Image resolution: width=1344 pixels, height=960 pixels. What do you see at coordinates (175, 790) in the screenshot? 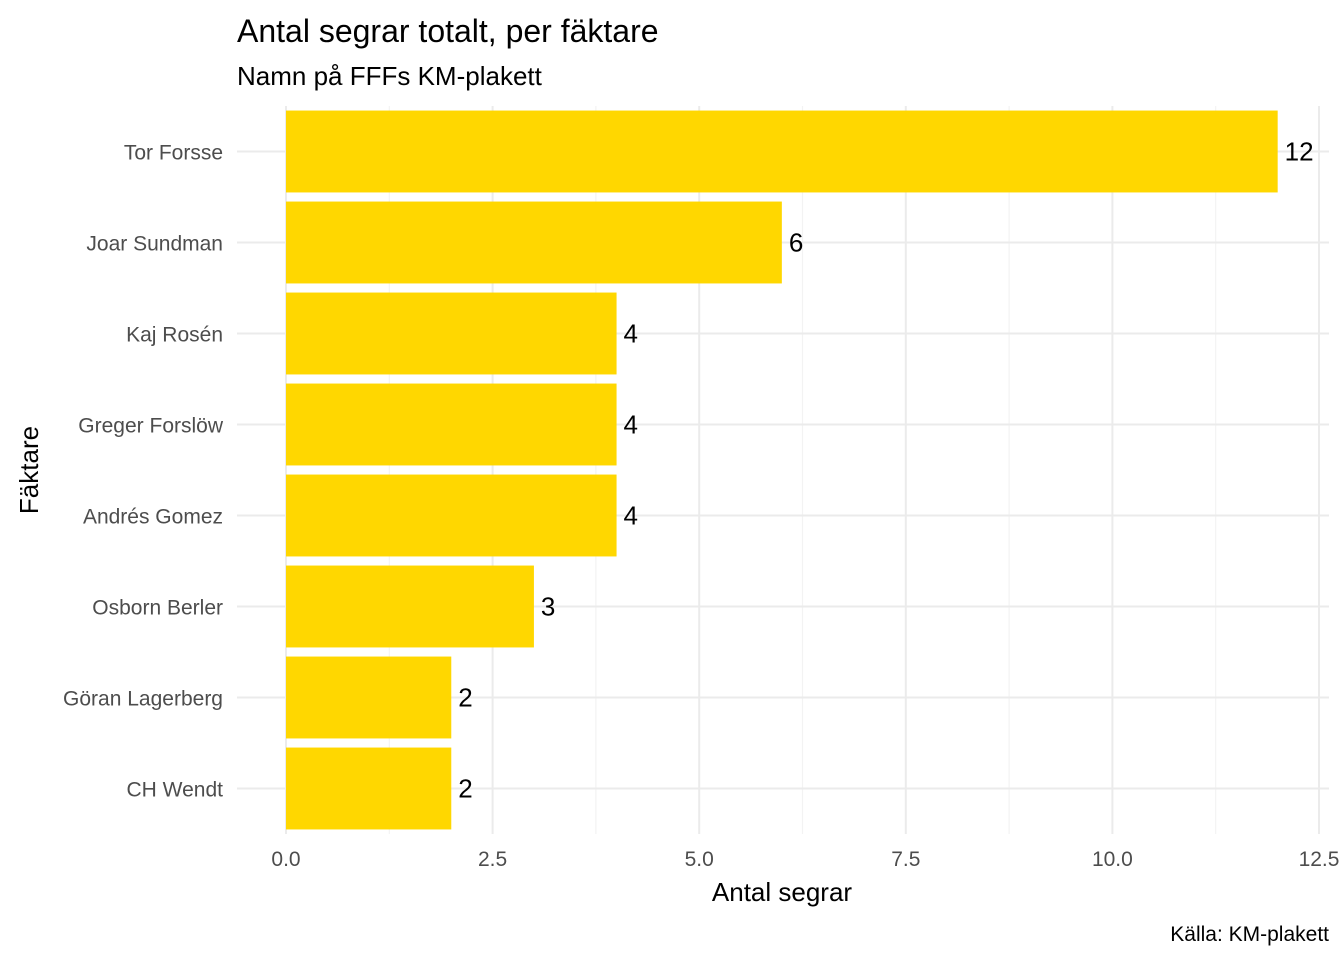
I see `y-tick-label: CH Wendt` at bounding box center [175, 790].